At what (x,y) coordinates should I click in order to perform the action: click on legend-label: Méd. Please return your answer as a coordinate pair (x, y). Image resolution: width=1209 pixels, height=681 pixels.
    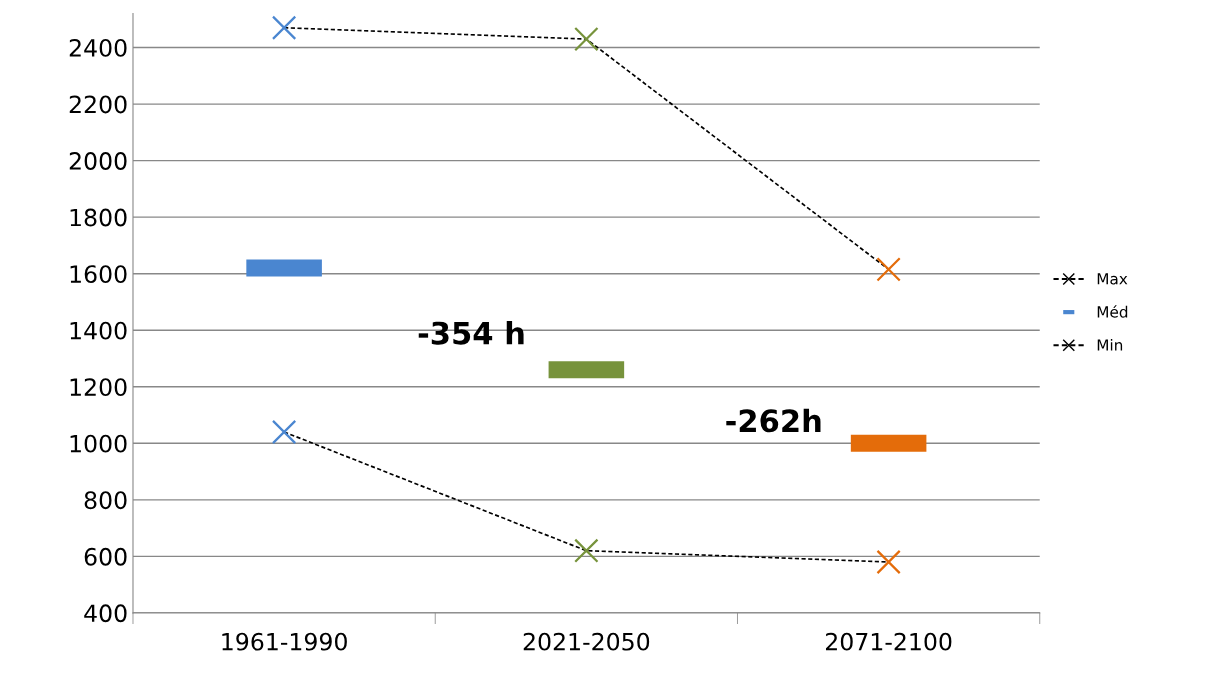
    Looking at the image, I should click on (1112, 311).